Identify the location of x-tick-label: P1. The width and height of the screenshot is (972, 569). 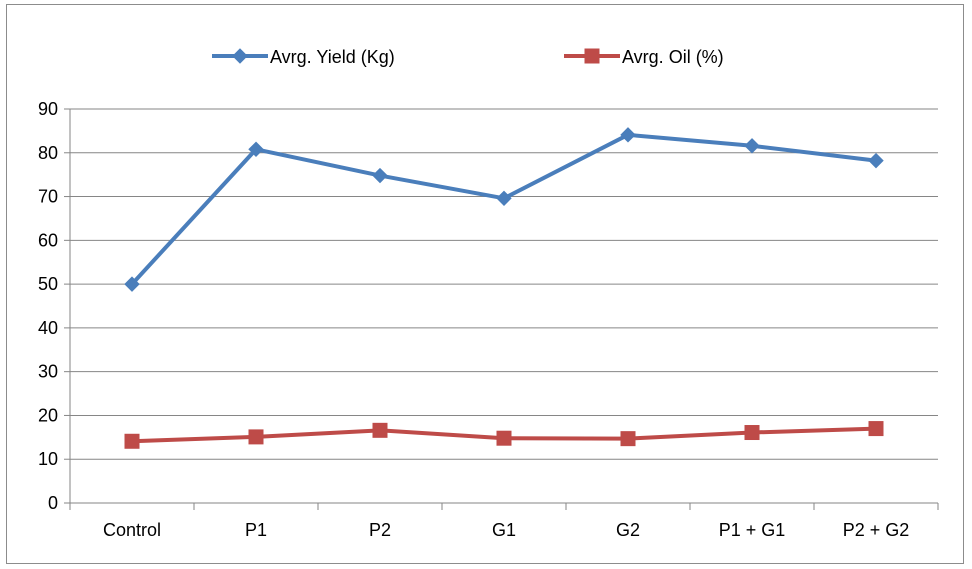
(256, 530).